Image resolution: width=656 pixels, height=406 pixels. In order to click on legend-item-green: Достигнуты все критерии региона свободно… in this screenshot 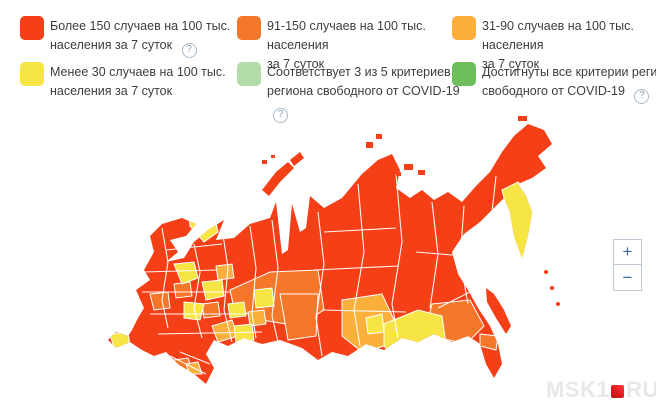, I will do `click(554, 83)`.